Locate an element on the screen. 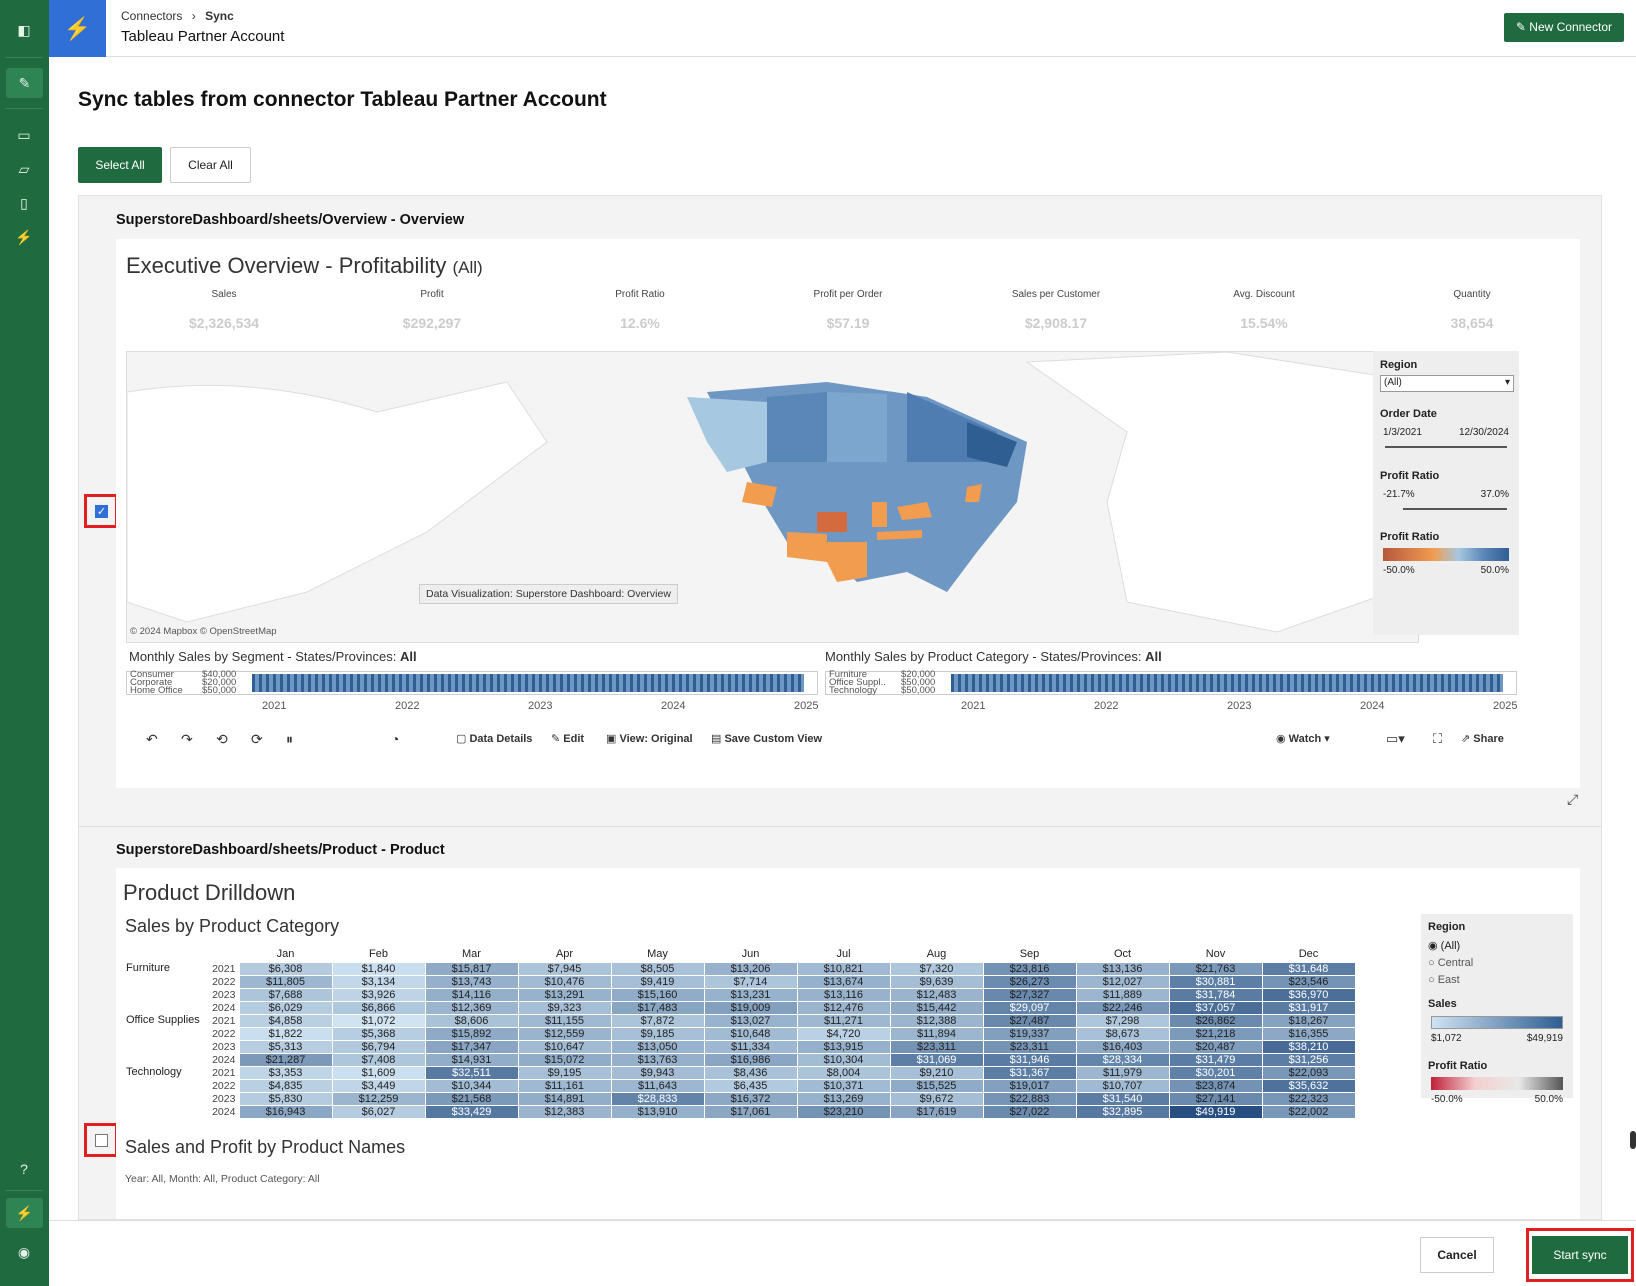 The image size is (1636, 1286). heatmap-cell: $26,862 is located at coordinates (1215, 1020).